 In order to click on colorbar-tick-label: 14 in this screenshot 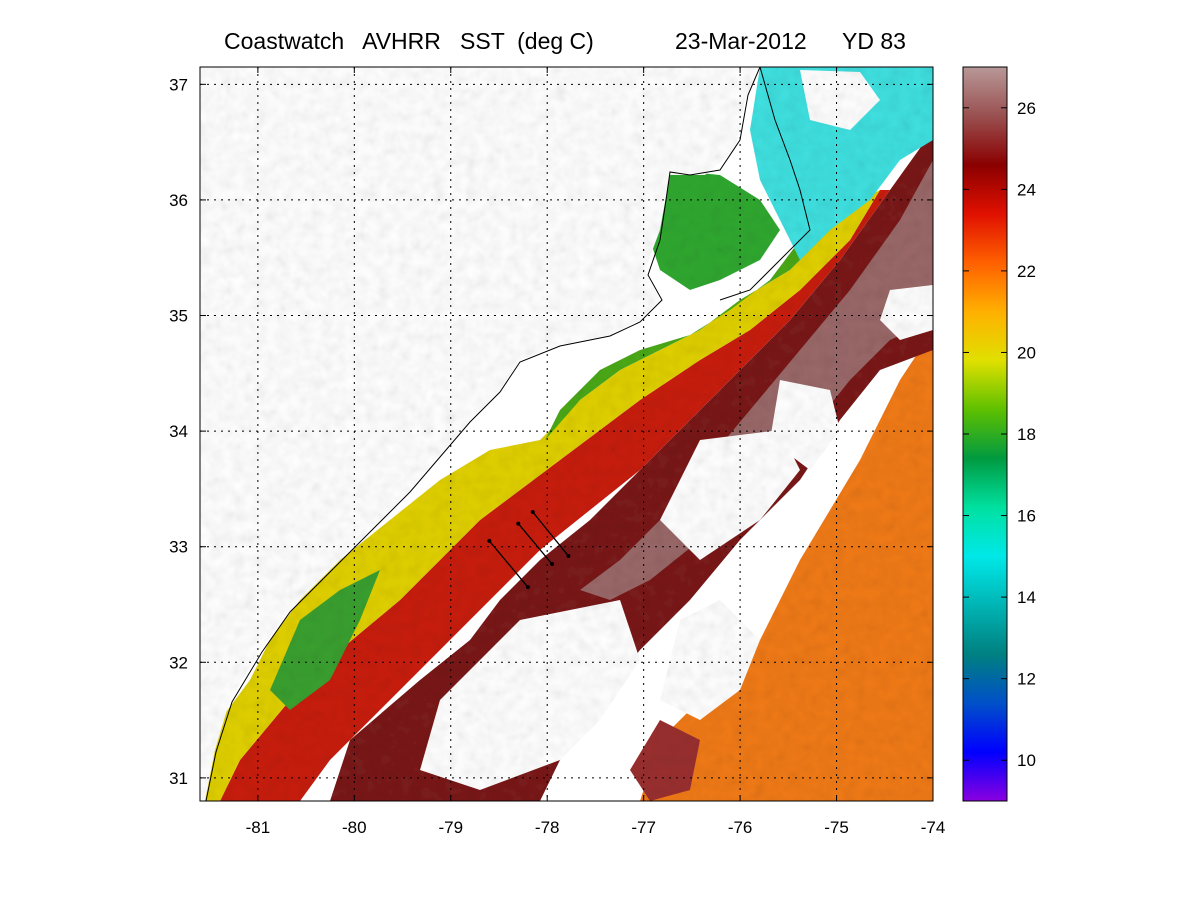, I will do `click(1026, 597)`.